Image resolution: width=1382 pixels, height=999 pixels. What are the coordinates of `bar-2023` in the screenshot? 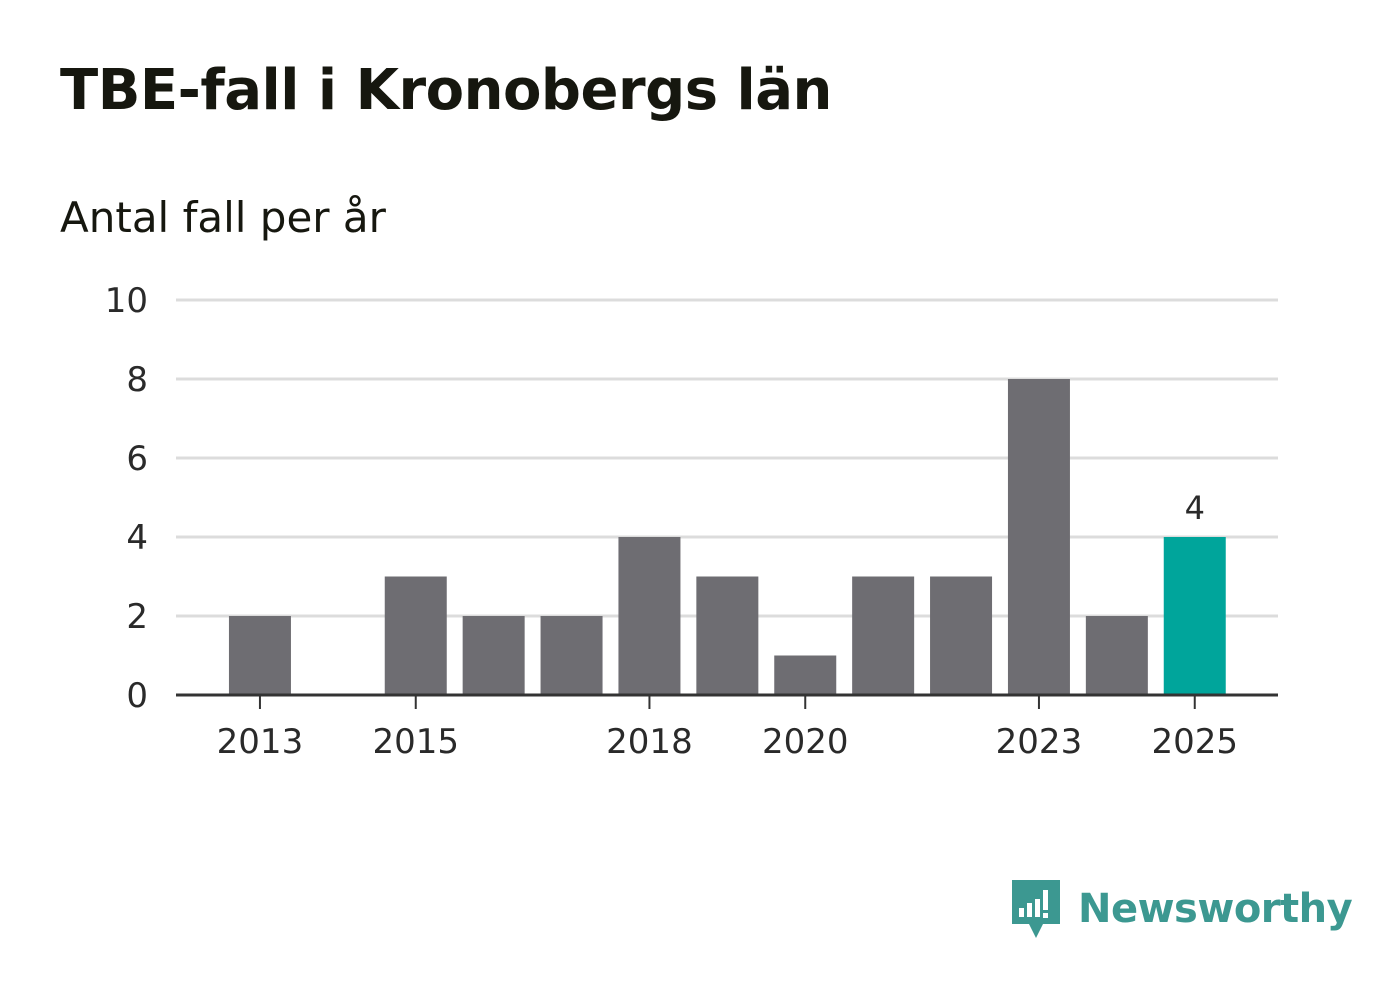 It's located at (1038, 537).